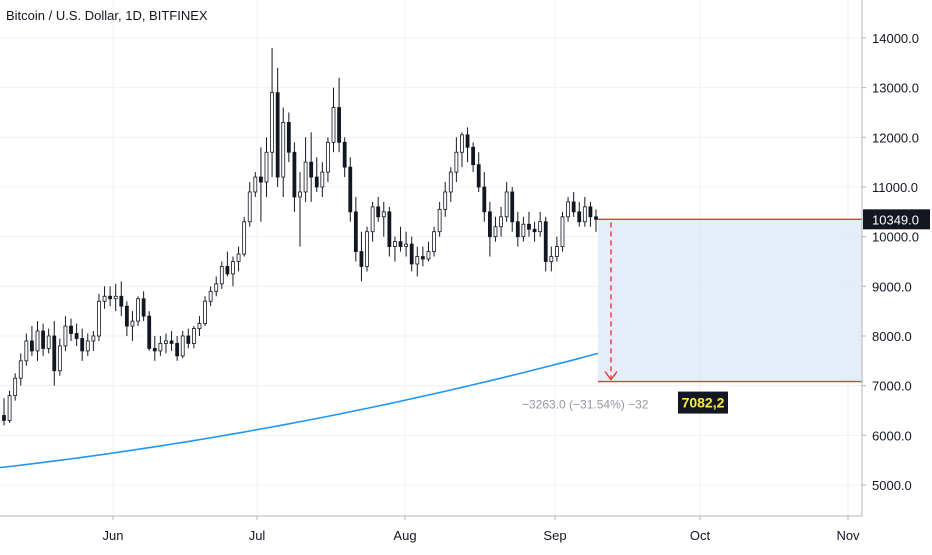 The image size is (932, 555). I want to click on x-tick-label: Nov, so click(848, 535).